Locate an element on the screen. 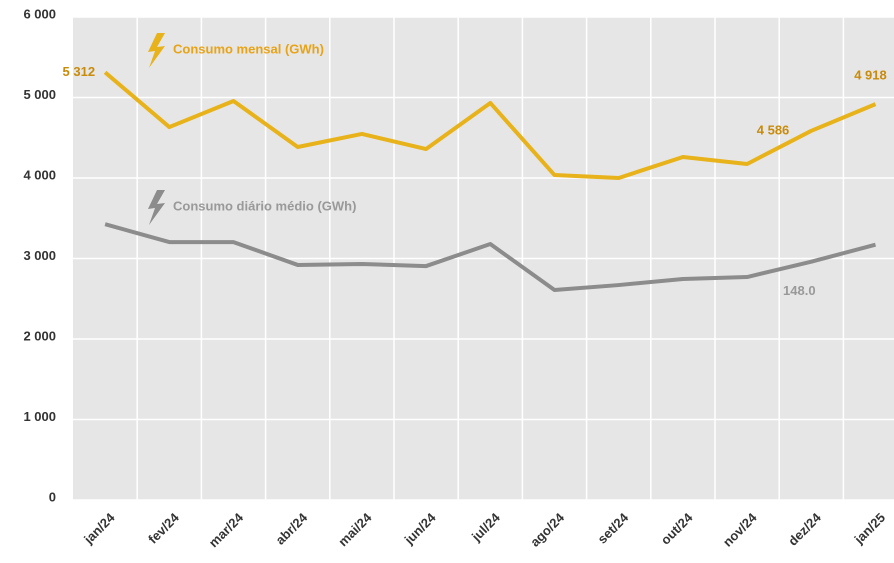 This screenshot has height=563, width=894. x-tick-label: out/24 is located at coordinates (677, 528).